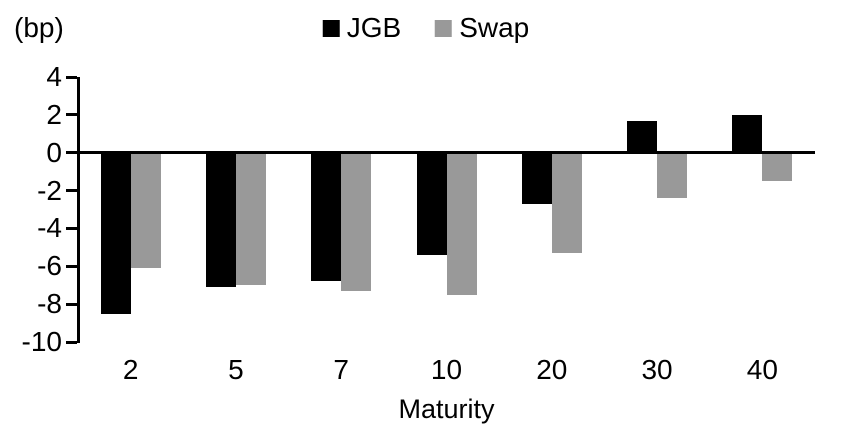 This screenshot has height=438, width=852. Describe the element at coordinates (494, 27) in the screenshot. I see `legend-label-swap: Swap` at that location.